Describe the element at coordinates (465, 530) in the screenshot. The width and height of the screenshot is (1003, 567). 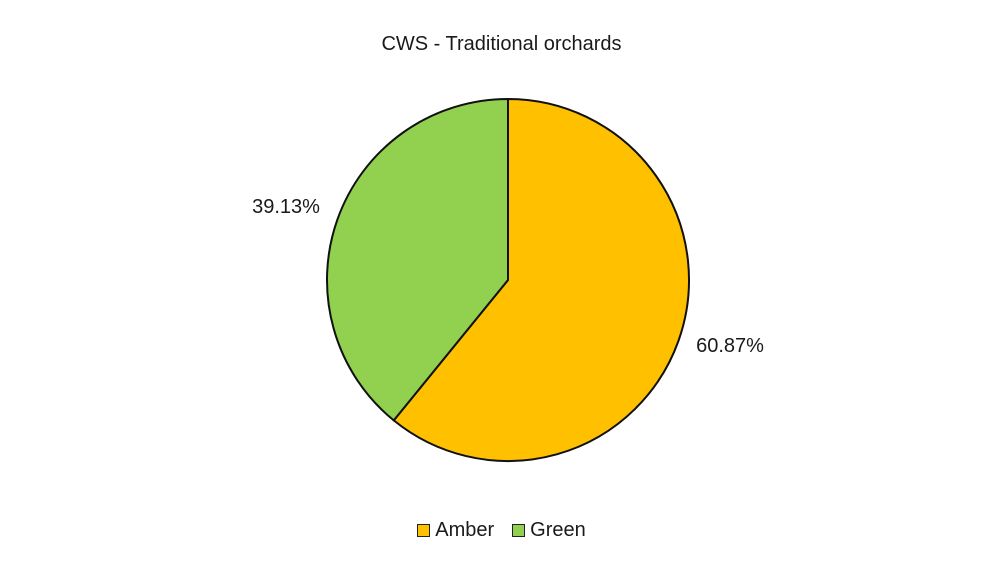
I see `legend-label-amber: Amber` at that location.